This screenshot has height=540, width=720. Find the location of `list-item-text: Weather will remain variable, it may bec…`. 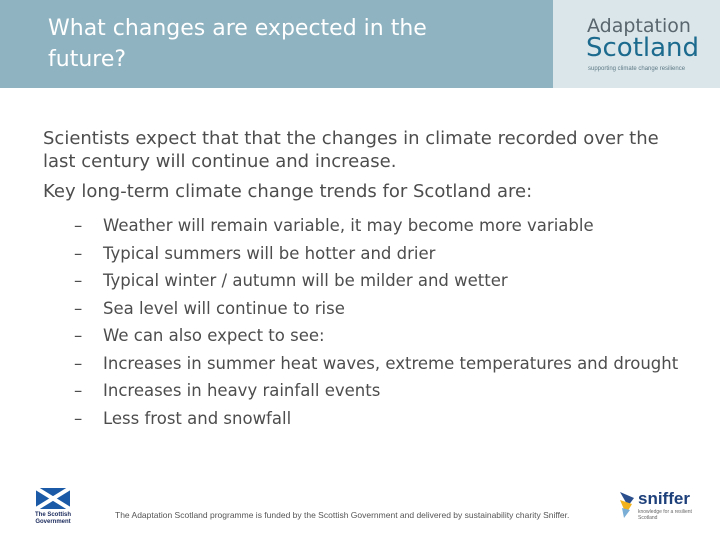

list-item-text: Weather will remain variable, it may bec… is located at coordinates (348, 225).